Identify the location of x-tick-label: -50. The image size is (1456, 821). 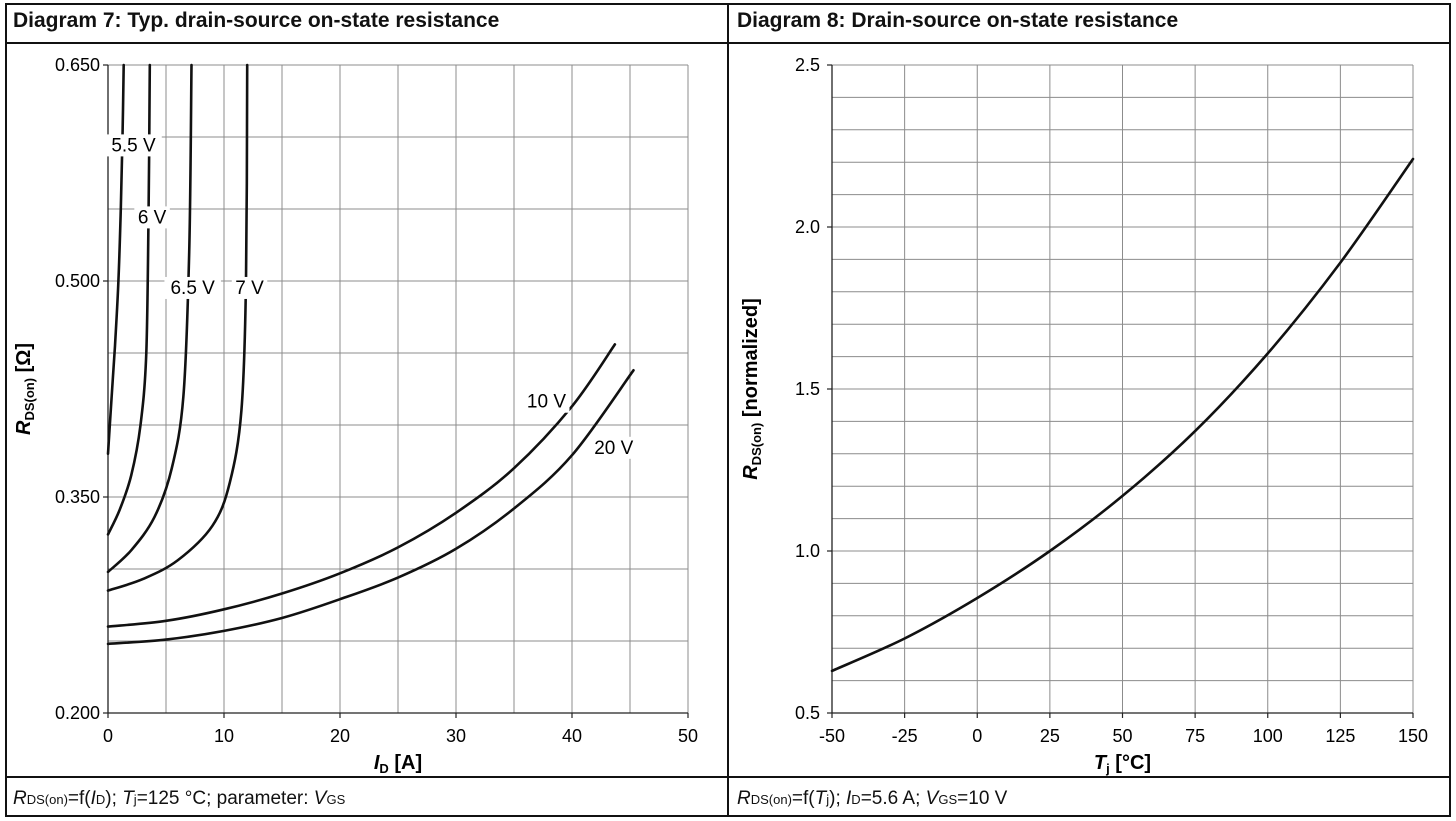
(832, 736).